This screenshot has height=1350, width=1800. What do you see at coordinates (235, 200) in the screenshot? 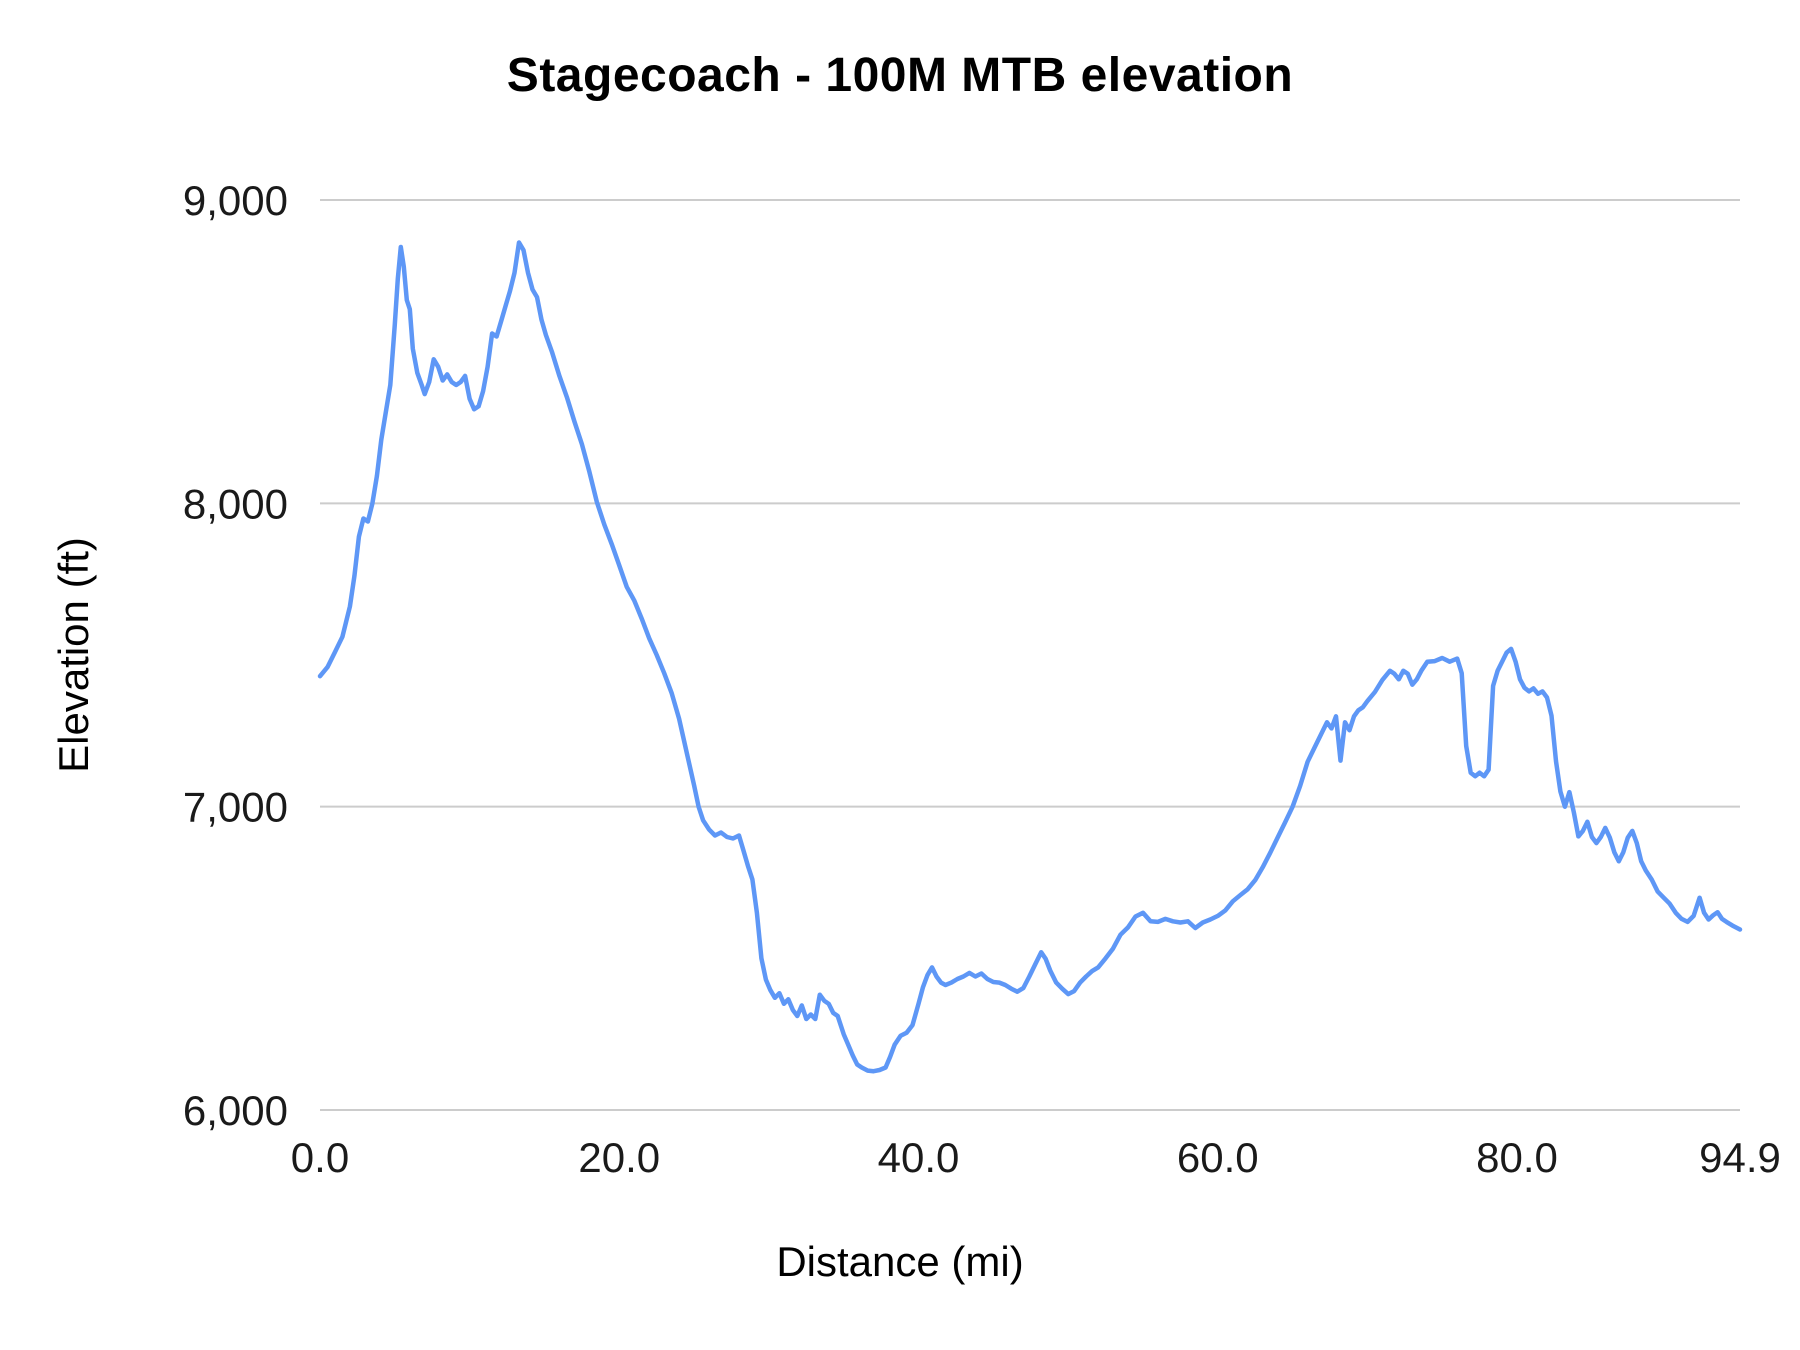
I see `y-tick-label: 9,000` at bounding box center [235, 200].